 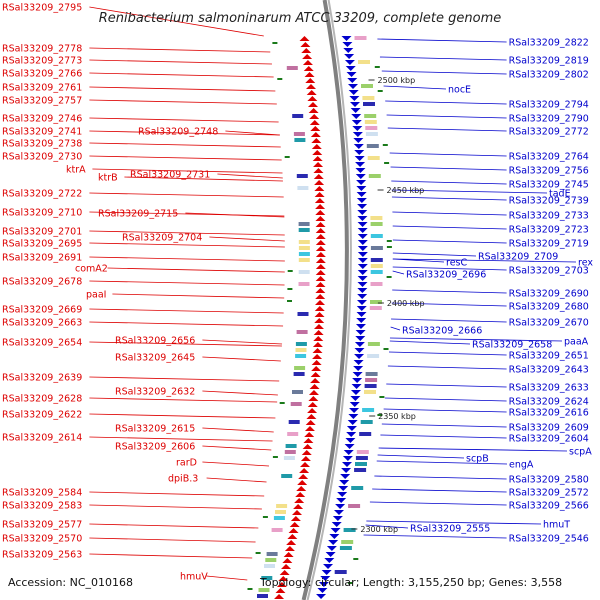 I want to click on left-gene-label: dpiB.3, so click(x=183, y=479).